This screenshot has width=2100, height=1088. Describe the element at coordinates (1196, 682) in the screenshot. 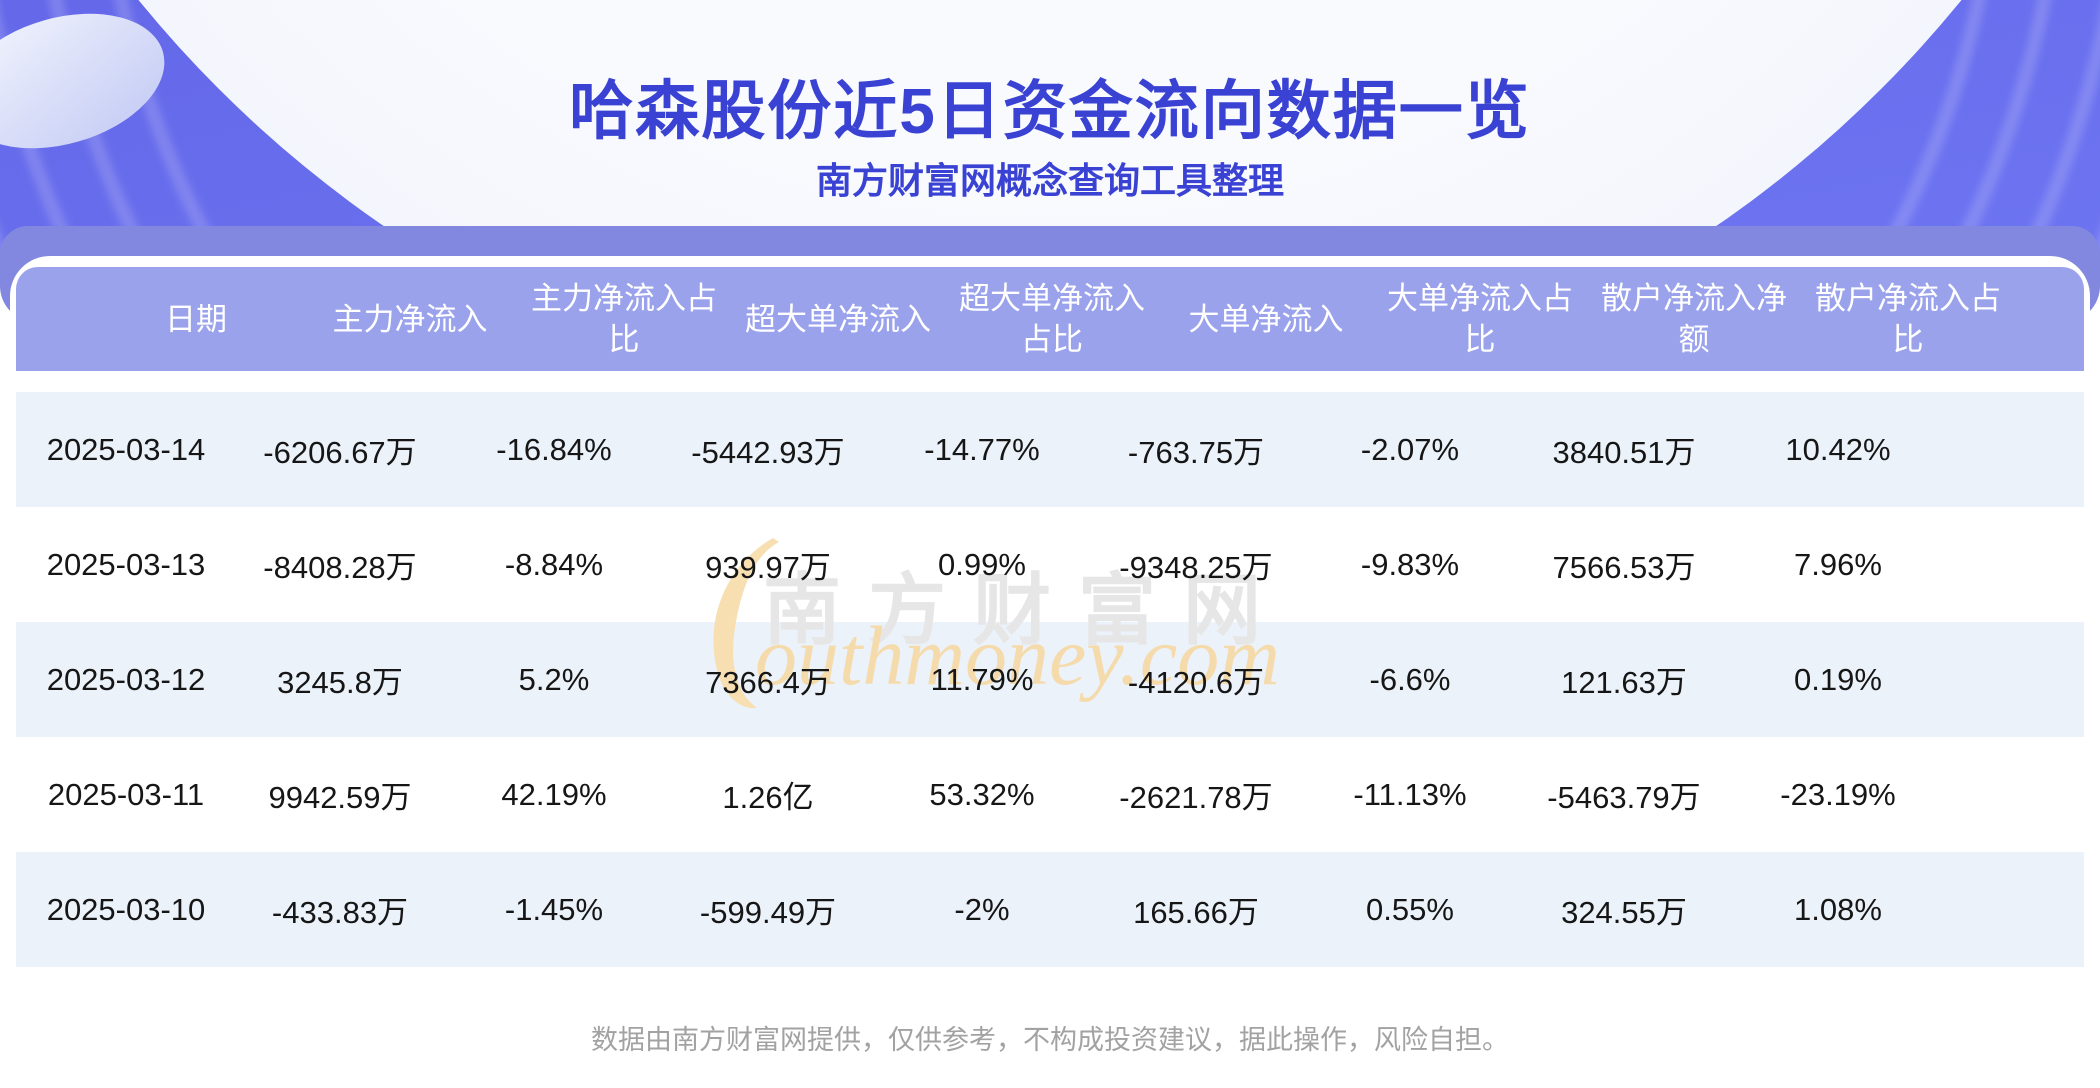

I see `table-cell: -4120.6万` at that location.